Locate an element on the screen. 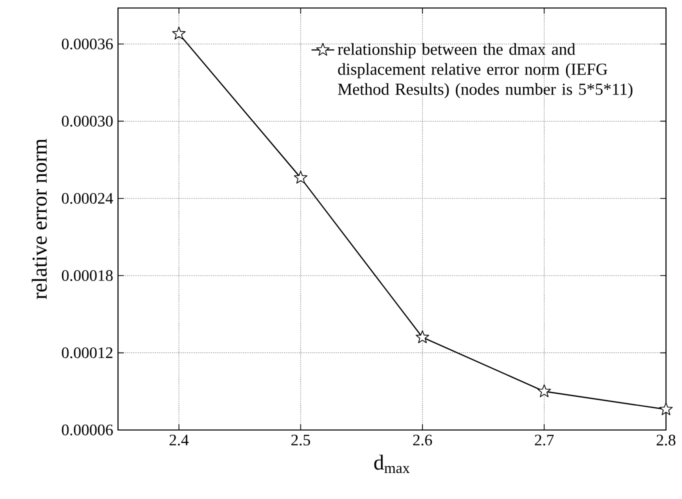 This screenshot has width=682, height=499. x-tick-label: 2.5 is located at coordinates (300, 440).